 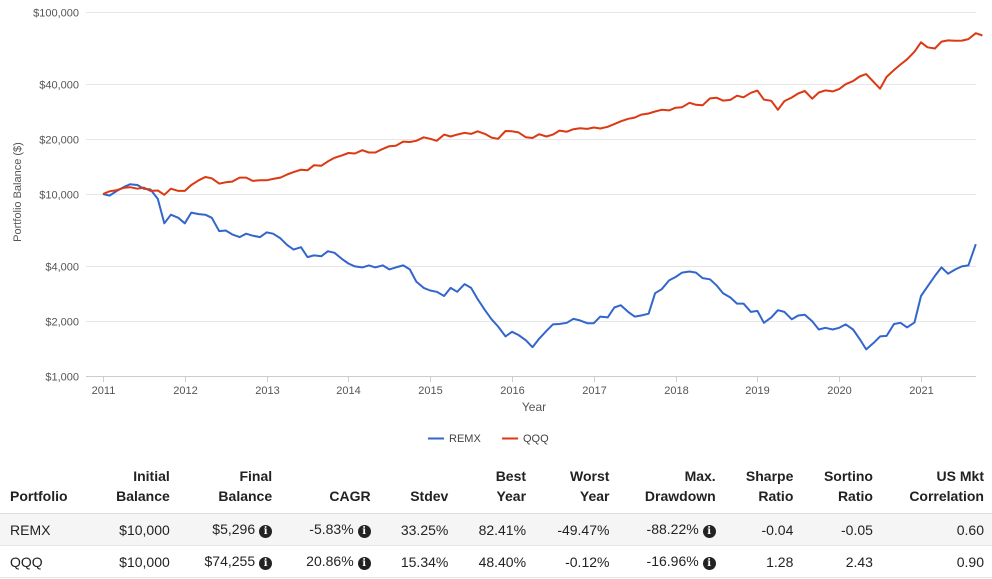 I want to click on x-tick-label: 2011, so click(x=104, y=391).